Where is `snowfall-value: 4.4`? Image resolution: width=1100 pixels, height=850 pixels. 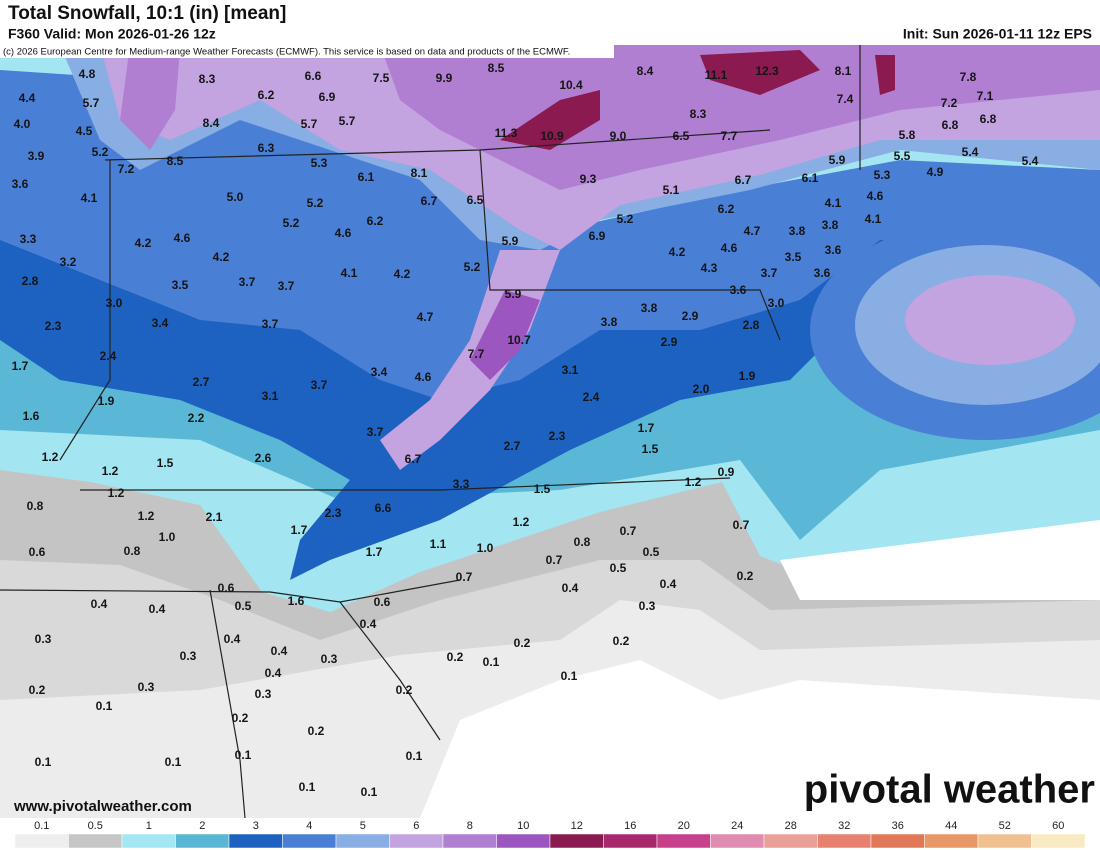
snowfall-value: 4.4 is located at coordinates (27, 98).